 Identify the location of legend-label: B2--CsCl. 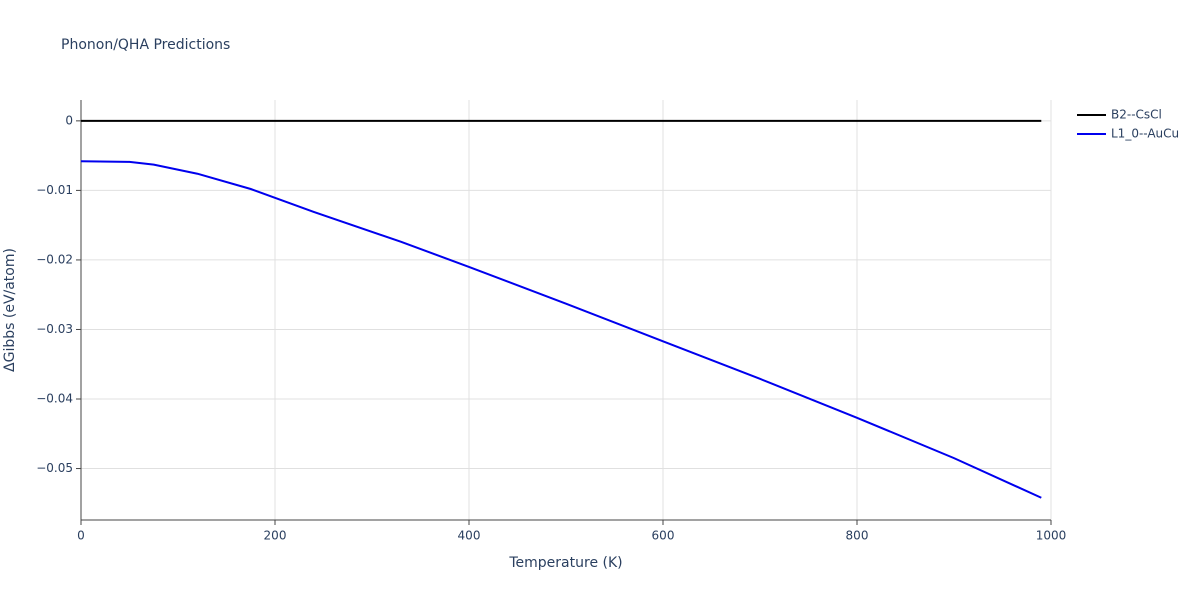
(1136, 115).